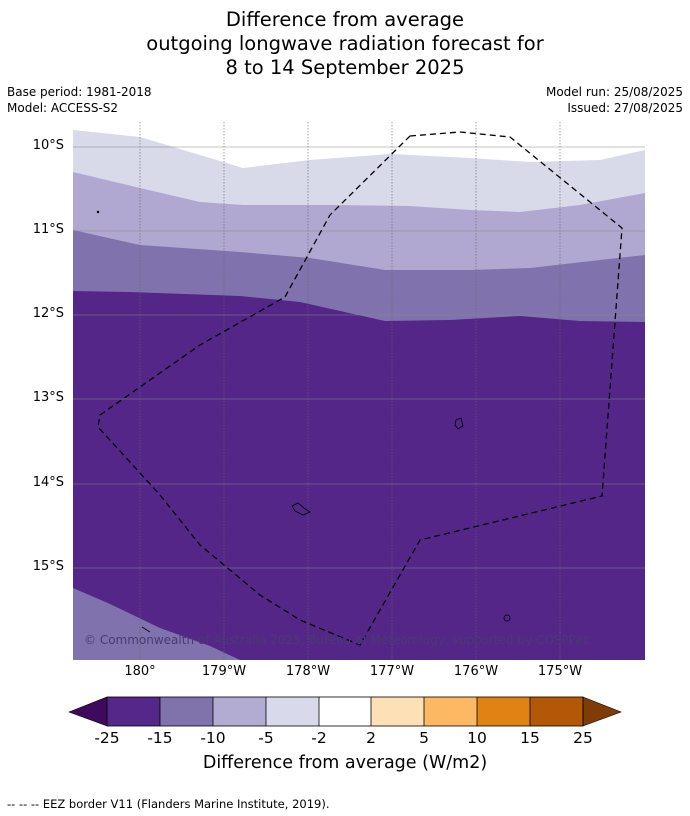 Image resolution: width=690 pixels, height=816 pixels. I want to click on colorbar-title: Difference from average (W/m2), so click(345, 763).